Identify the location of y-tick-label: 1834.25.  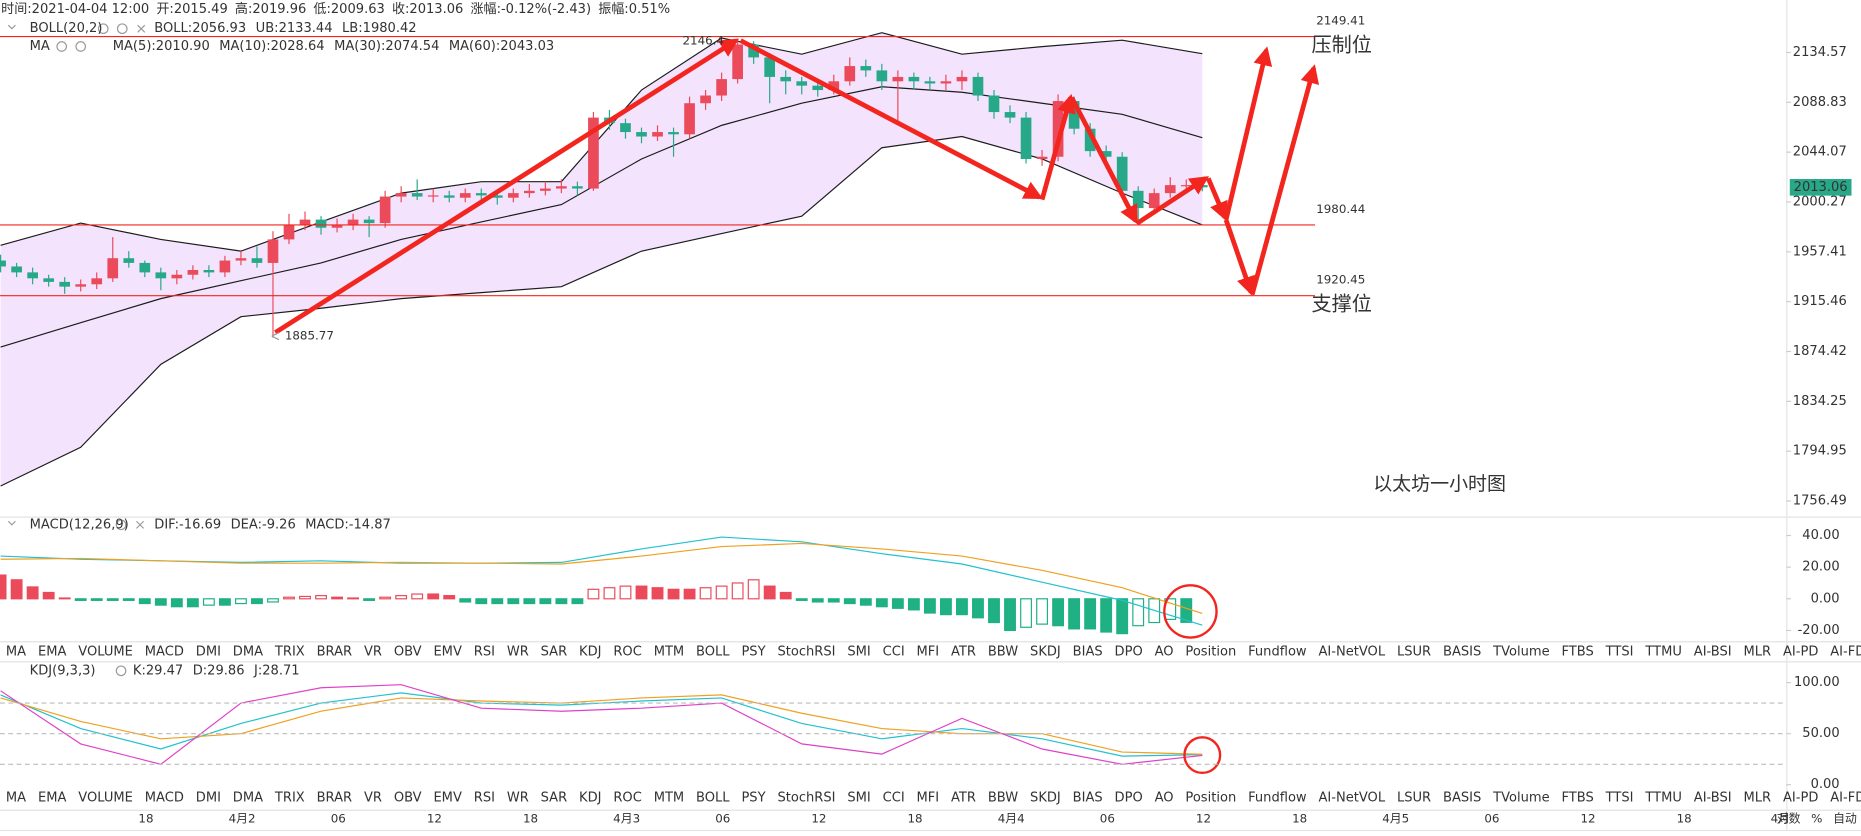
(1820, 401).